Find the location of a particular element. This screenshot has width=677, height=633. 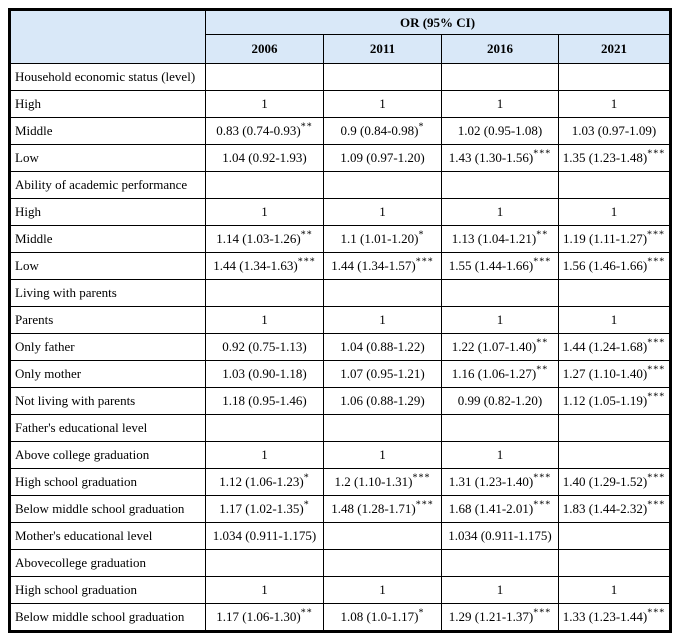

or-value-text: 1.22 (1.07-1.40) is located at coordinates (494, 346).